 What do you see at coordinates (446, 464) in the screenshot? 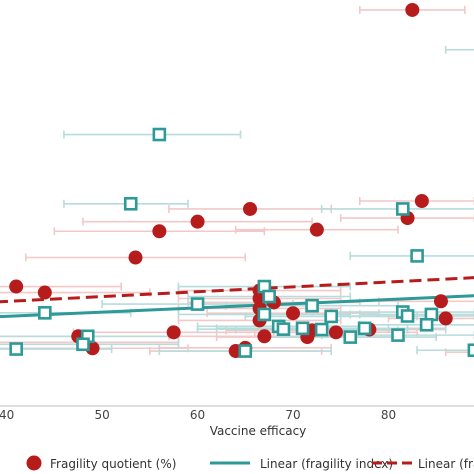
I see `legend-label-linear-quotient: Linear (fra` at bounding box center [446, 464].